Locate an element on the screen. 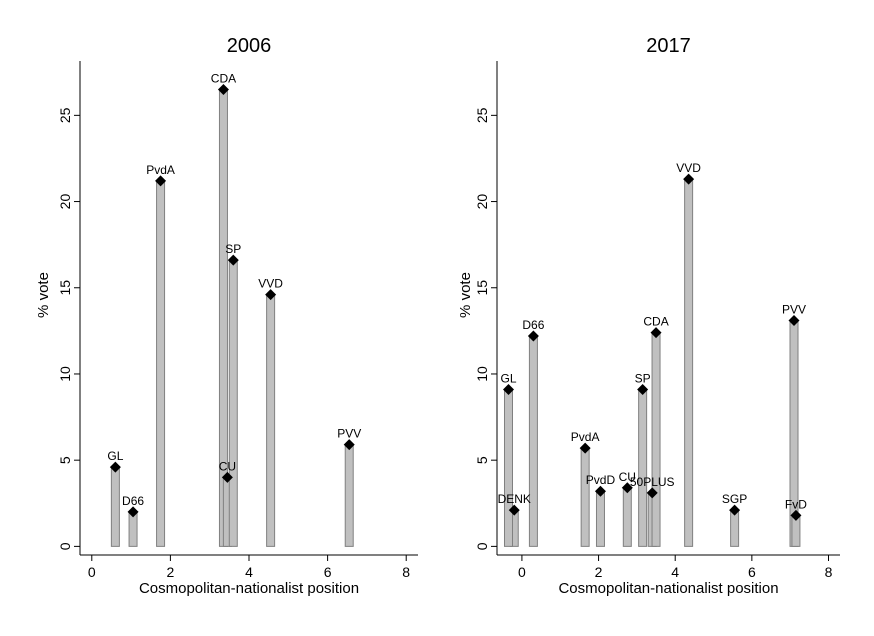  point-marker-DENK is located at coordinates (514, 510).